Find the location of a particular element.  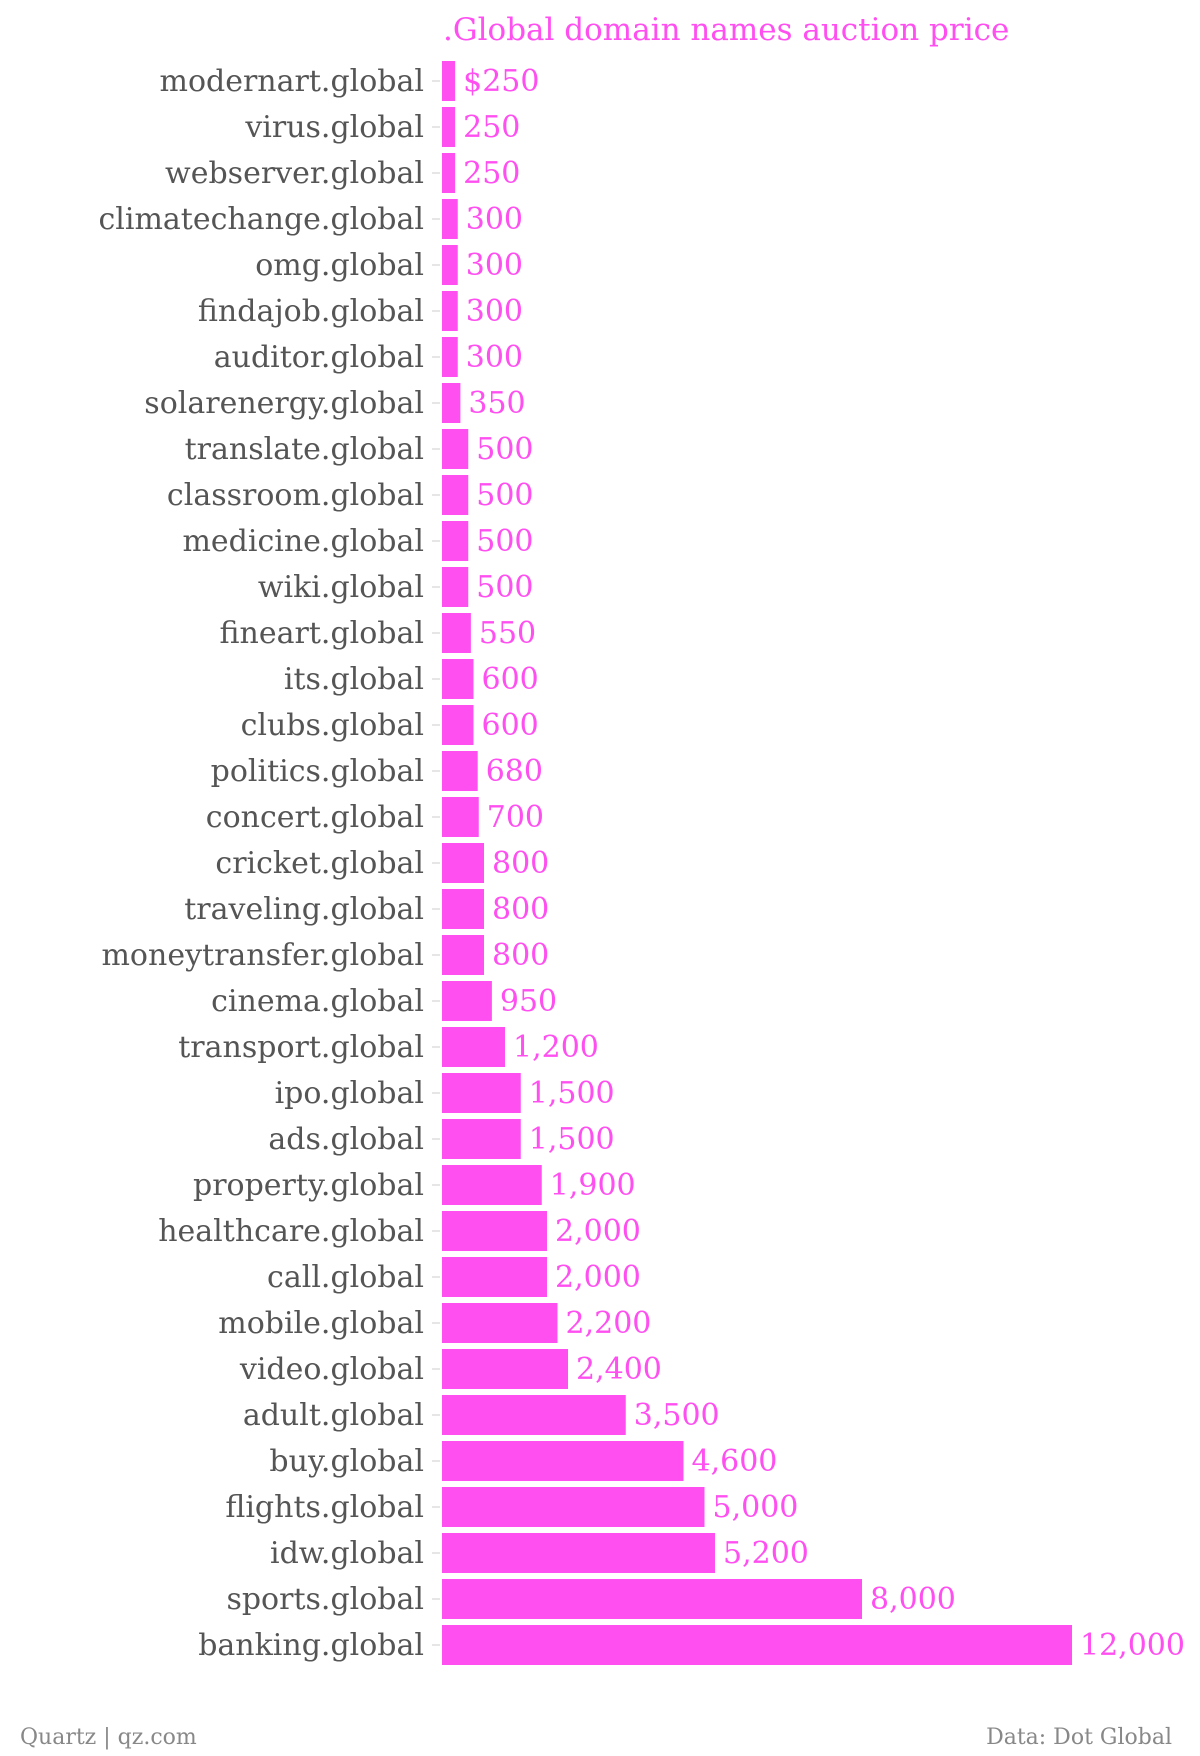

category-label: ipo.global is located at coordinates (349, 1093).